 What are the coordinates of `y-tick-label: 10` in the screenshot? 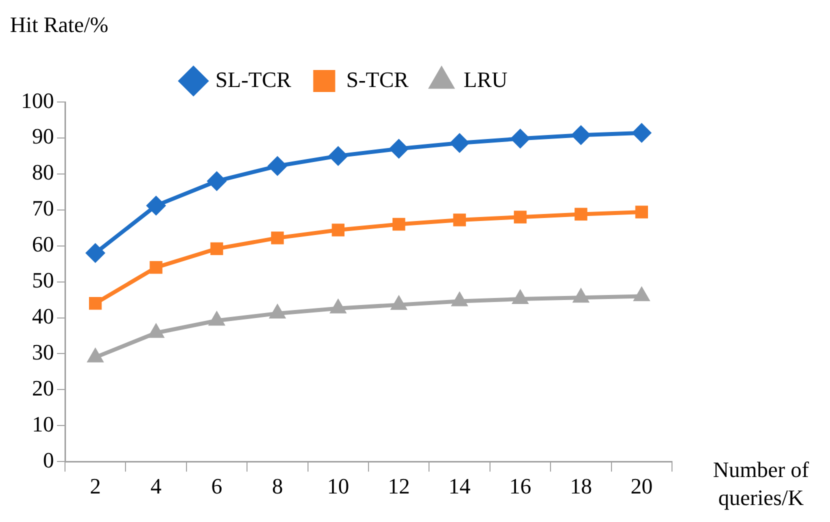 It's located at (43, 423).